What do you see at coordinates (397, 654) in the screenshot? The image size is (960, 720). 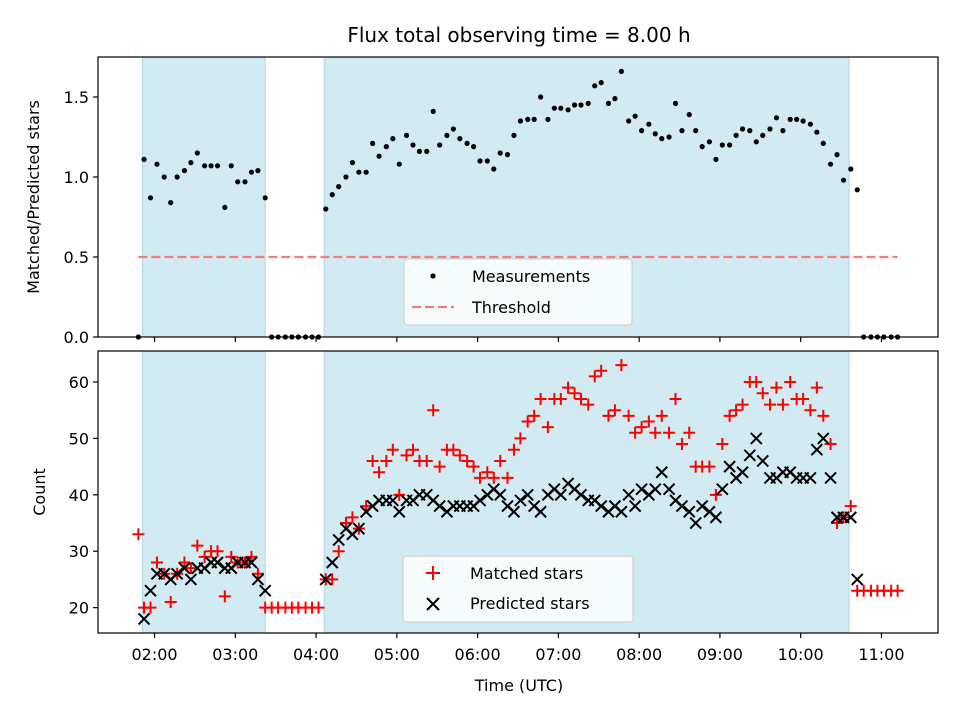 I see `x-tick-label: 05:00` at bounding box center [397, 654].